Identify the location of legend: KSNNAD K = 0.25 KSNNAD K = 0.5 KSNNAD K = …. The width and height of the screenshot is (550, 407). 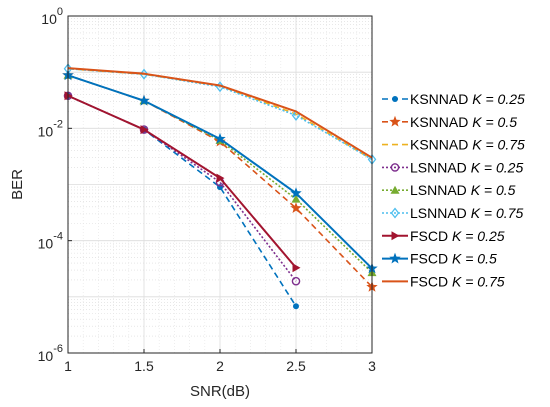
(453, 190).